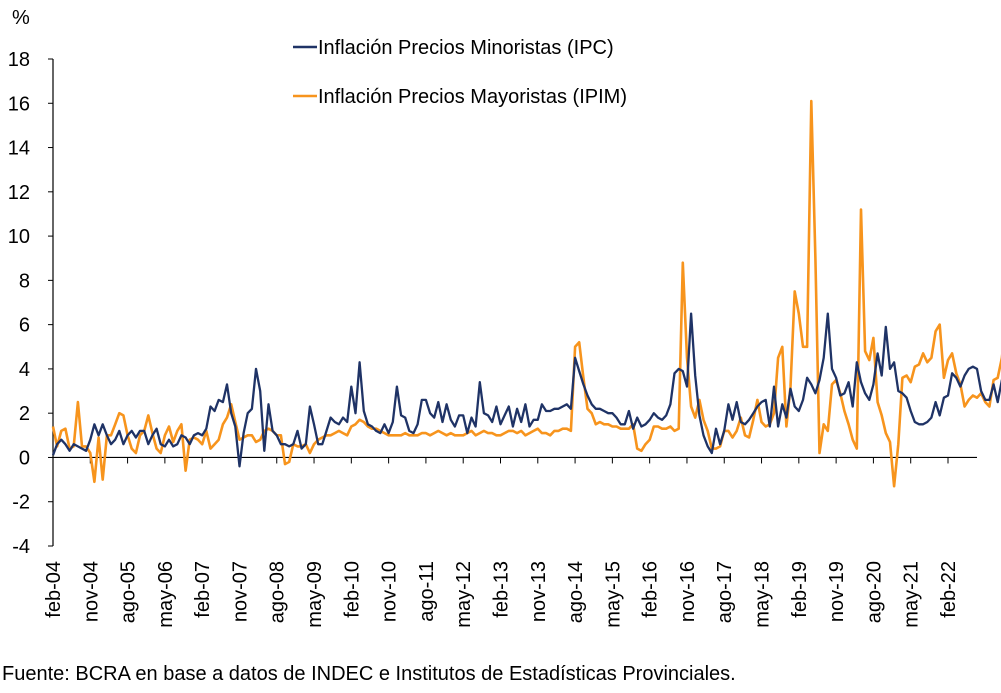 The width and height of the screenshot is (1001, 693). Describe the element at coordinates (352, 589) in the screenshot. I see `x-tick-label: feb-10` at that location.